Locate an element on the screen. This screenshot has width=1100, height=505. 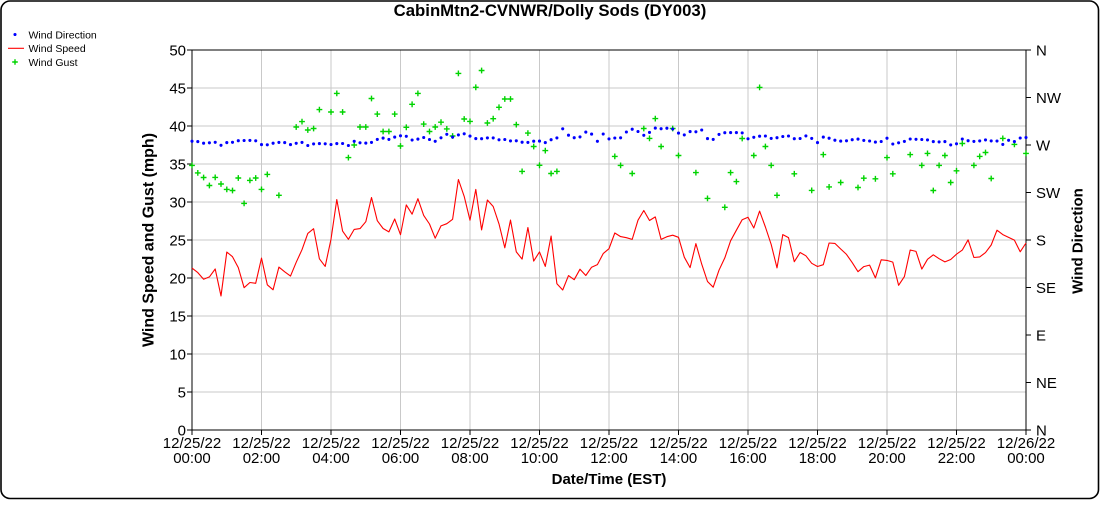
svg-text: 08:00 is located at coordinates (470, 458).